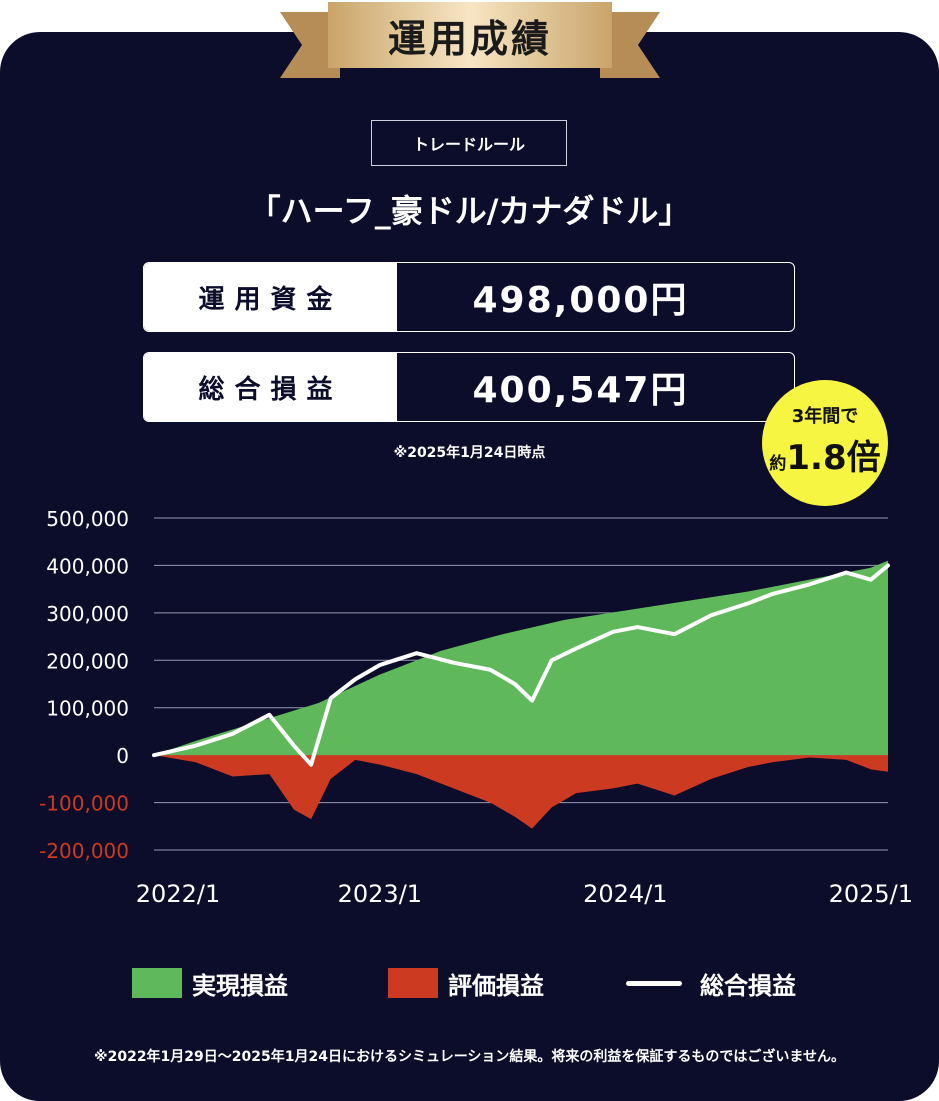 This screenshot has height=1101, width=939. Describe the element at coordinates (87, 566) in the screenshot. I see `y-tick-label: 400,000` at that location.